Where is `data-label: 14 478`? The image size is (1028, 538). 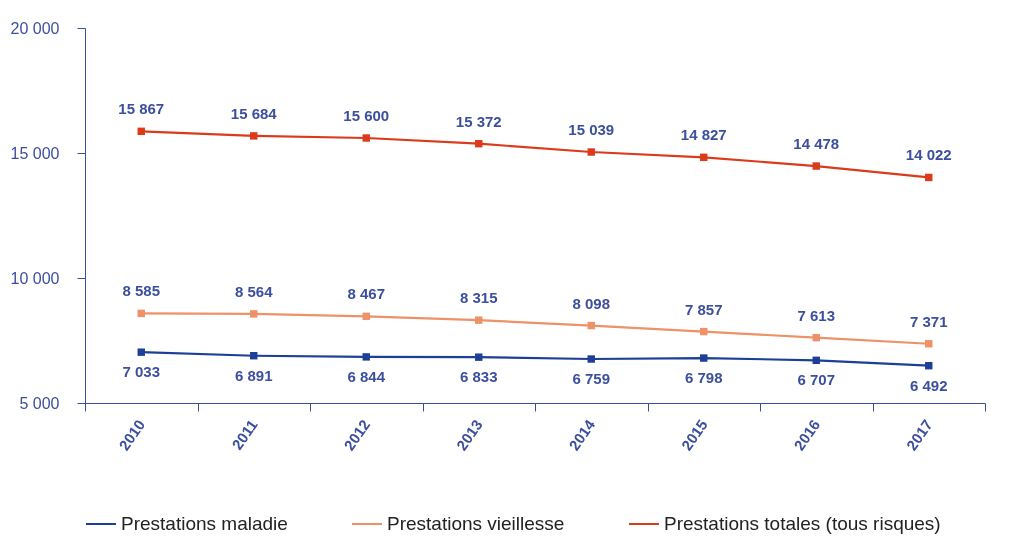
data-label: 14 478 is located at coordinates (816, 144).